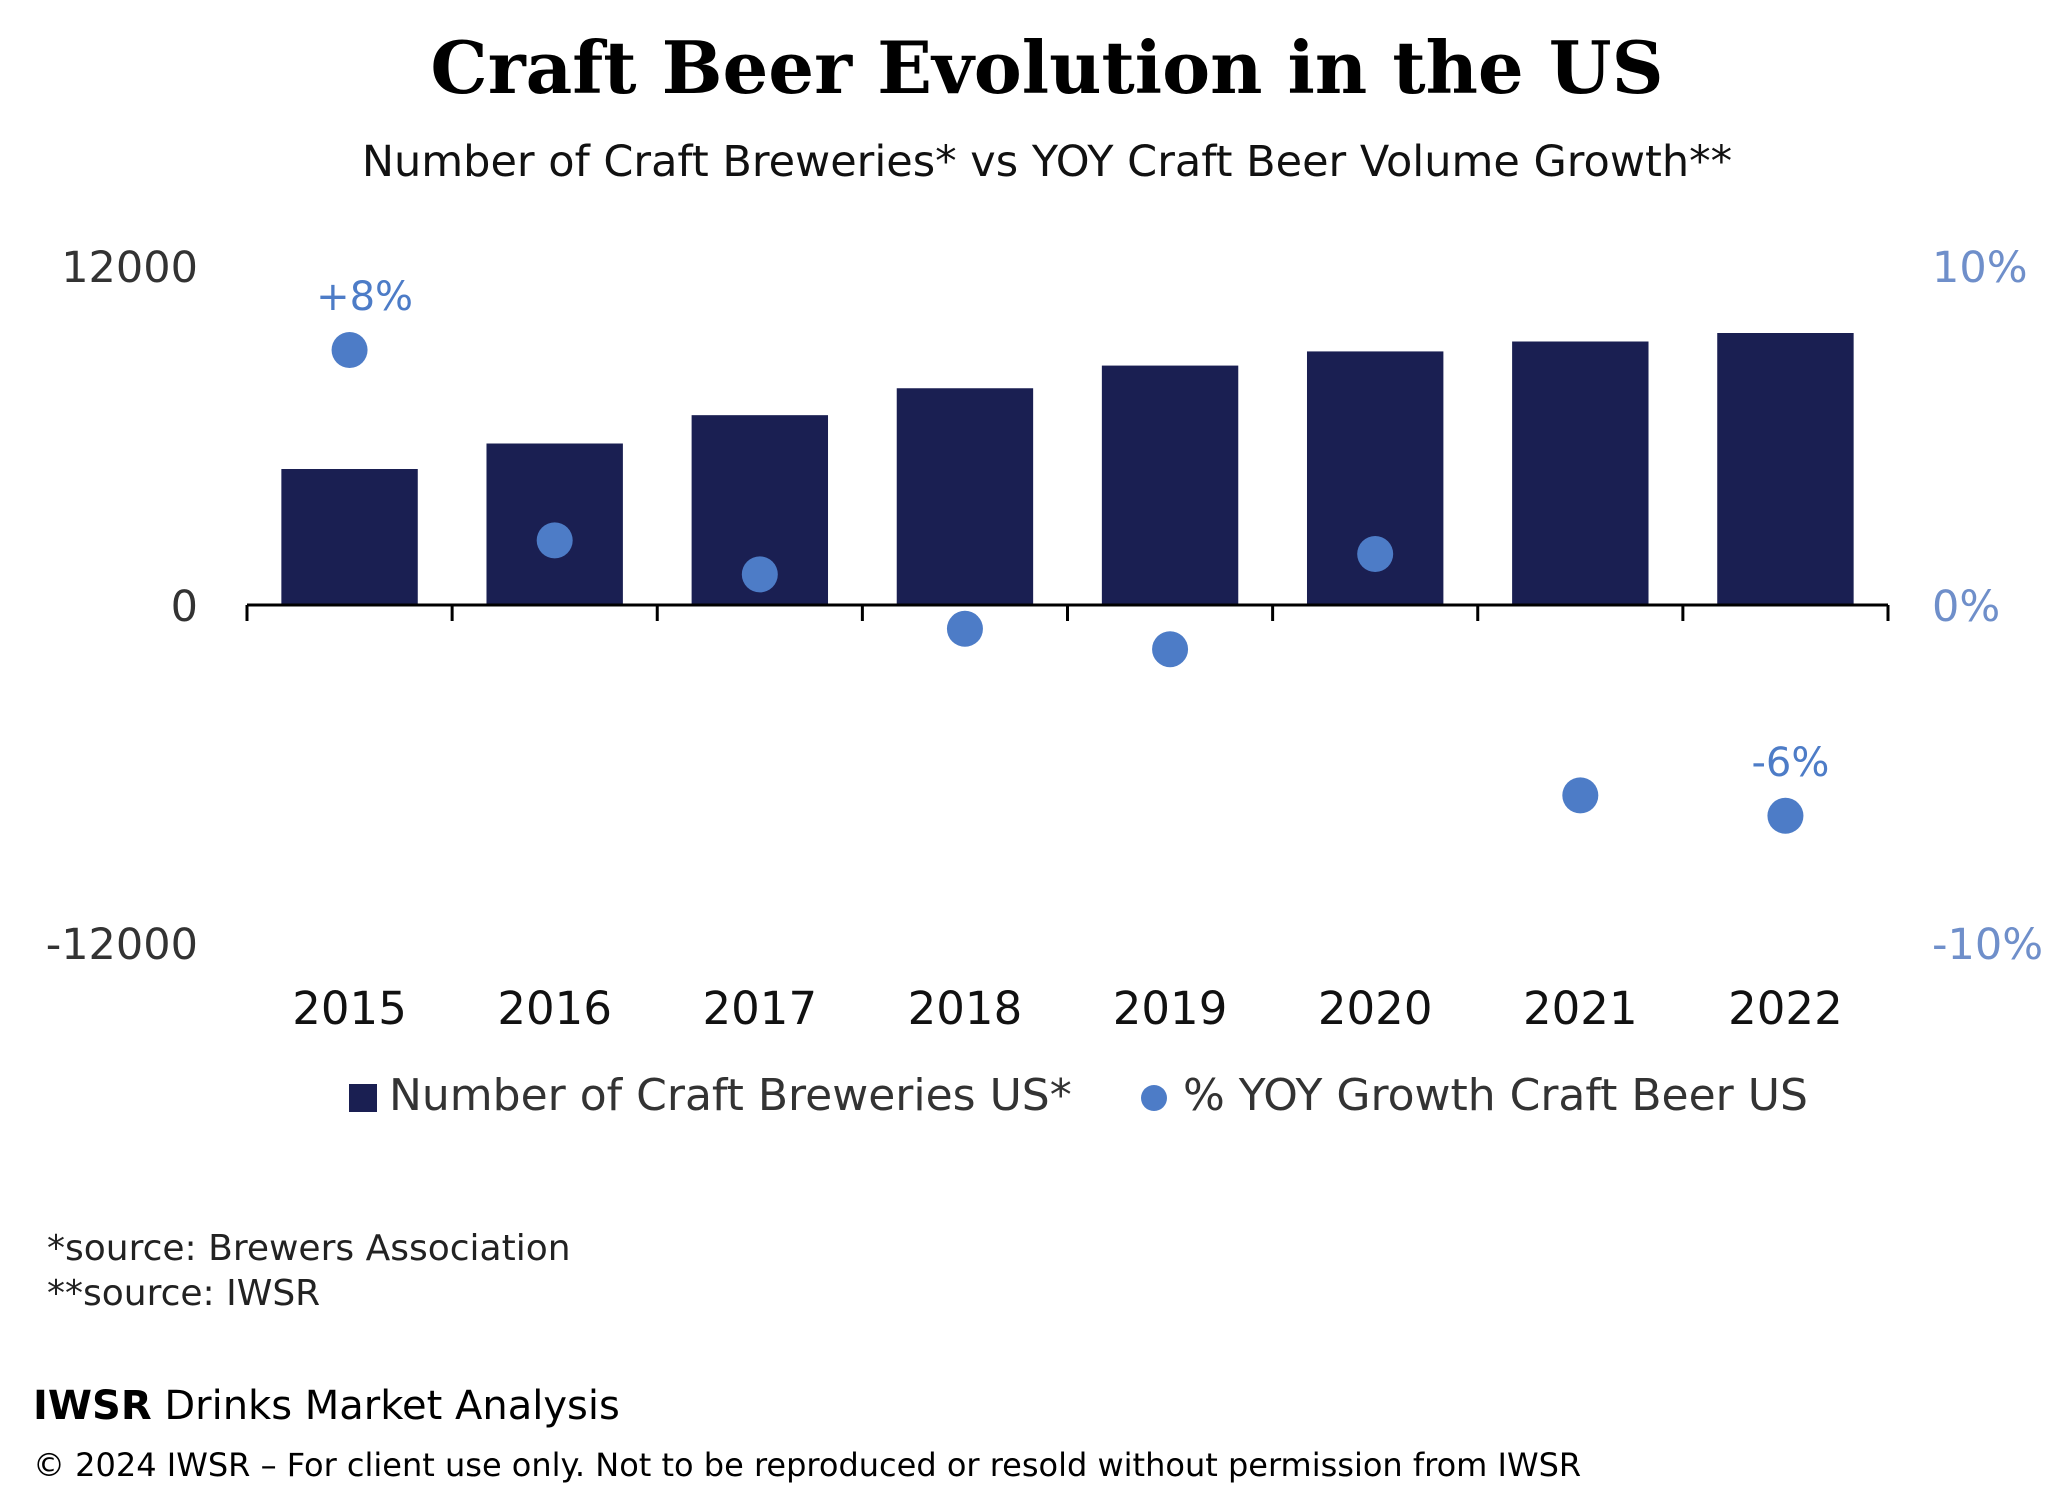 The width and height of the screenshot is (2045, 1501). What do you see at coordinates (1375, 1008) in the screenshot?
I see `x-tick-label: 2020` at bounding box center [1375, 1008].